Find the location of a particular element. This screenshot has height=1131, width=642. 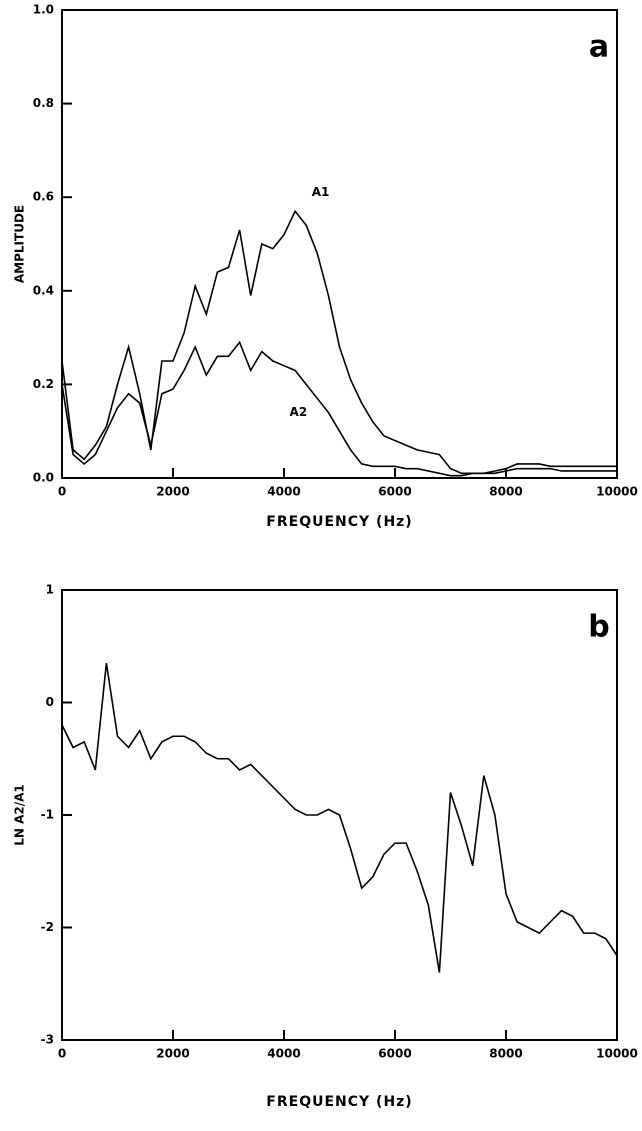

panel-label: b is located at coordinates (598, 627).